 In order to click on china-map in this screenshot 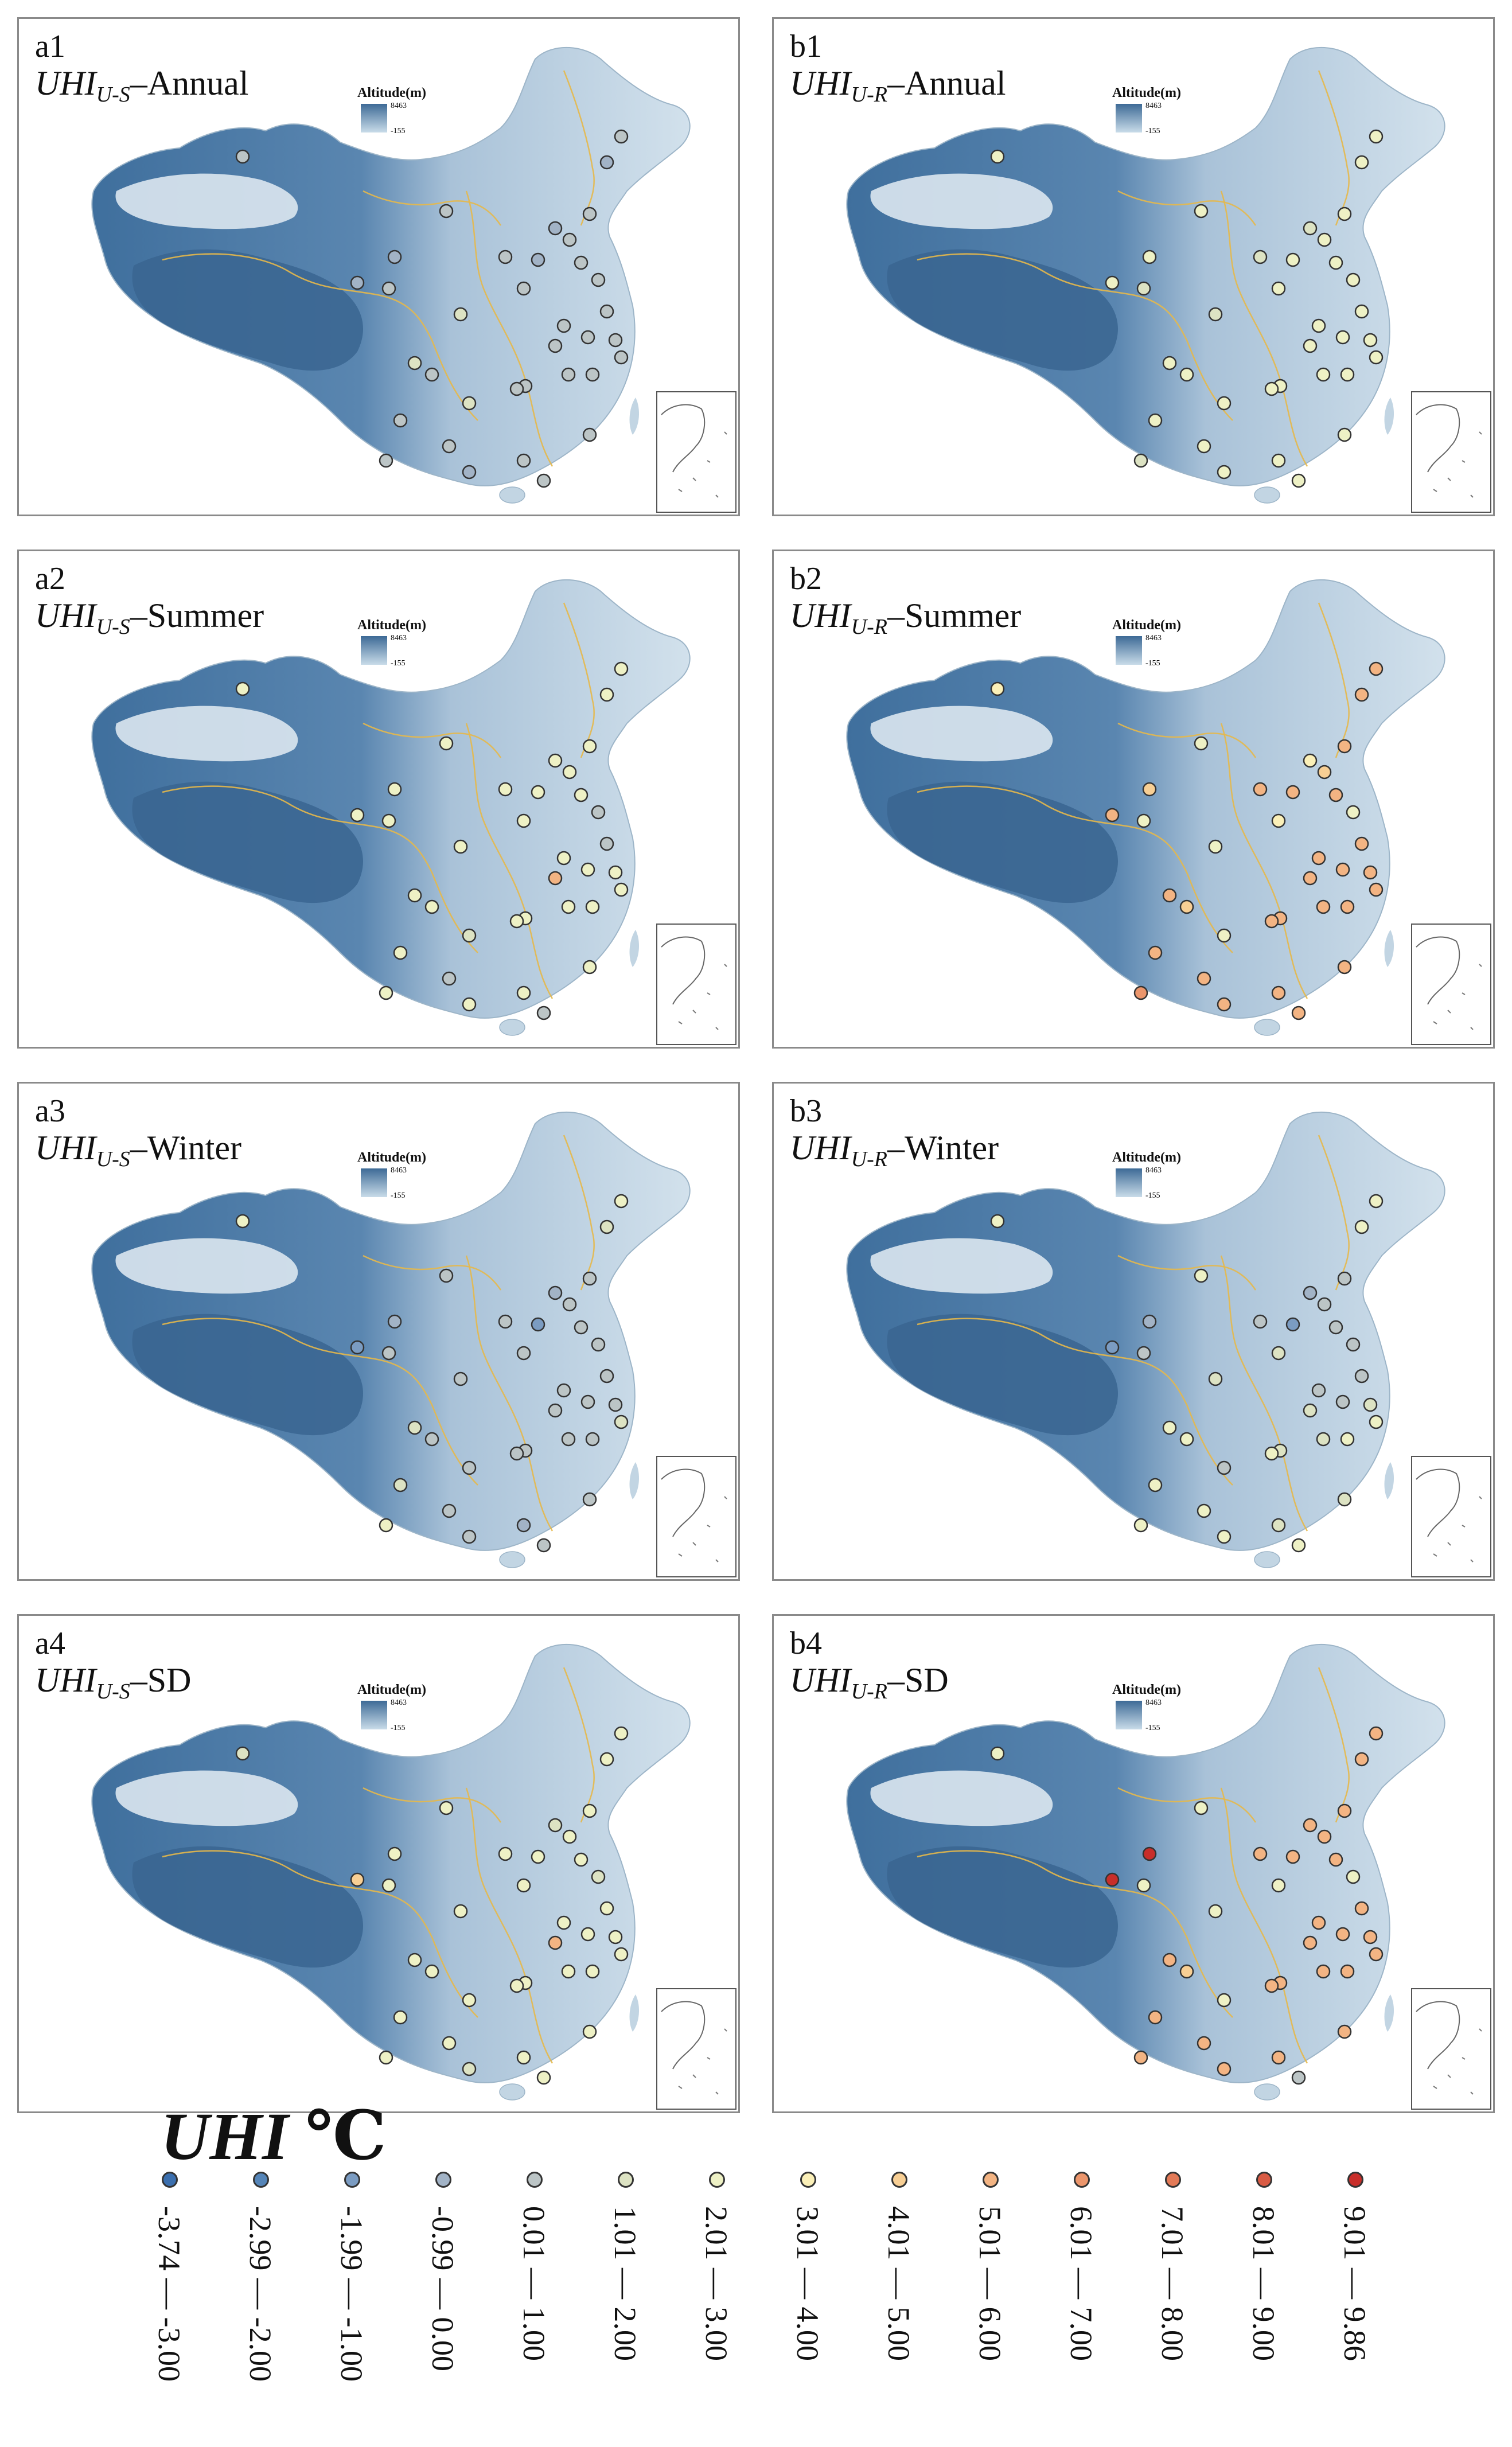, I will do `click(413, 1876)`.